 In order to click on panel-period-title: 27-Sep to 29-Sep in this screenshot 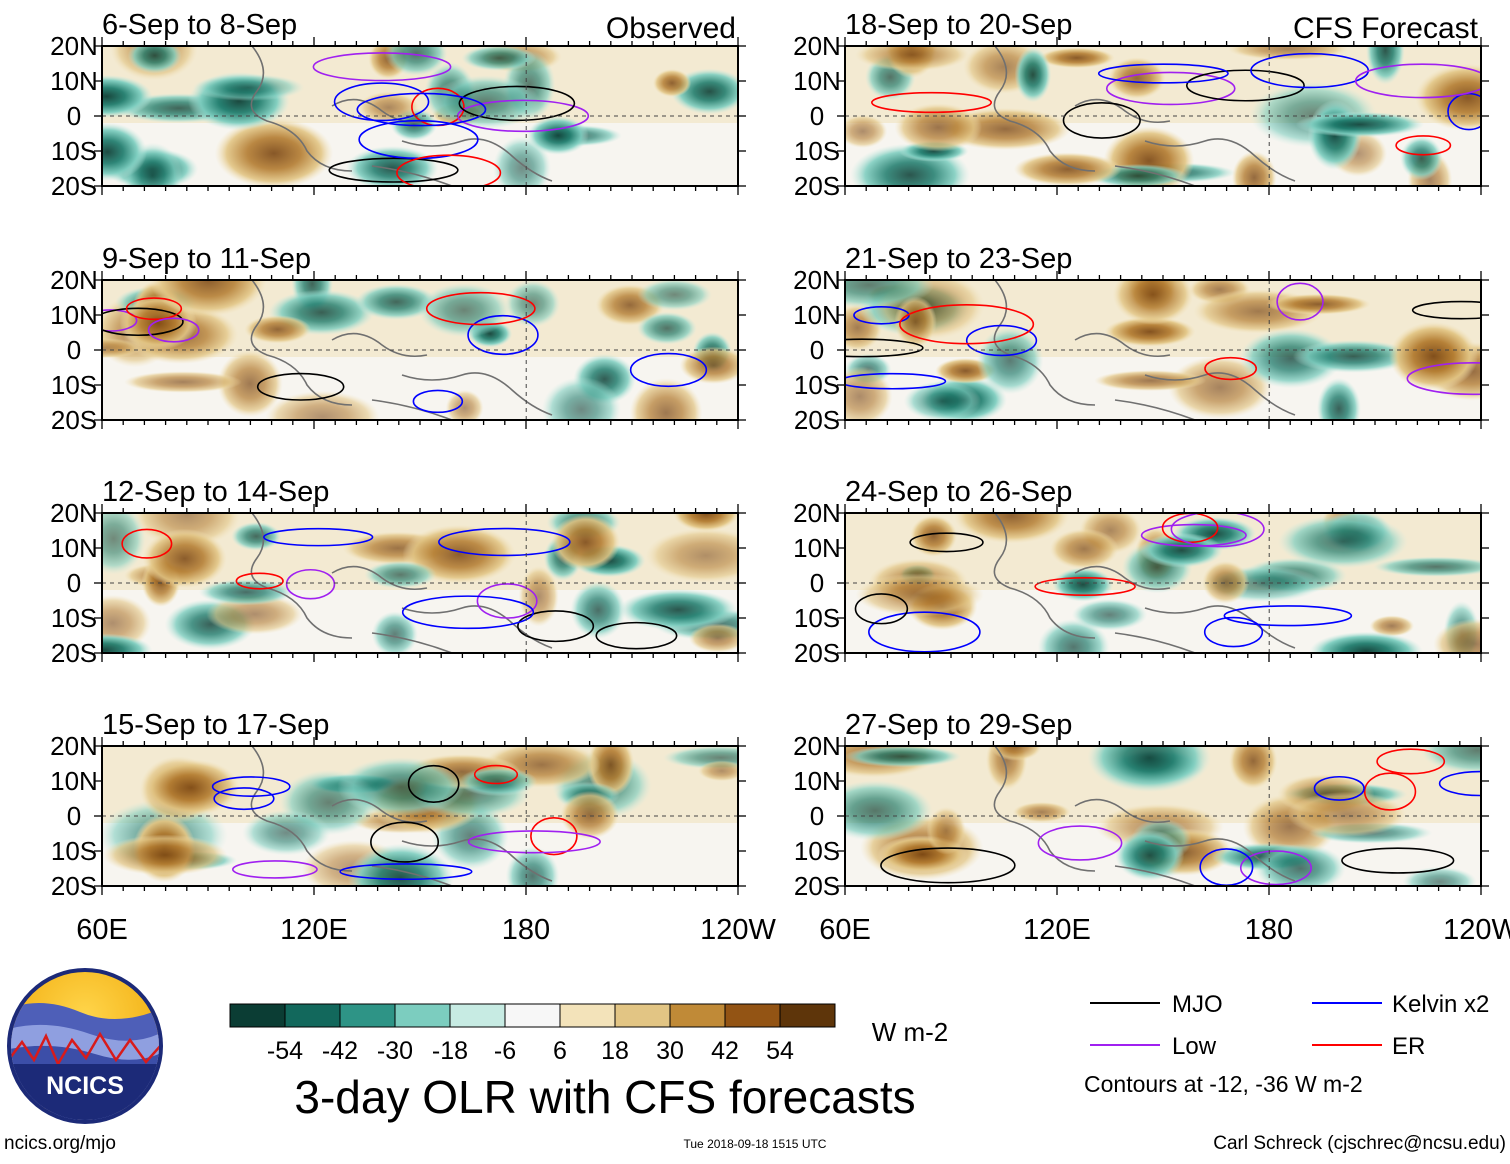, I will do `click(958, 725)`.